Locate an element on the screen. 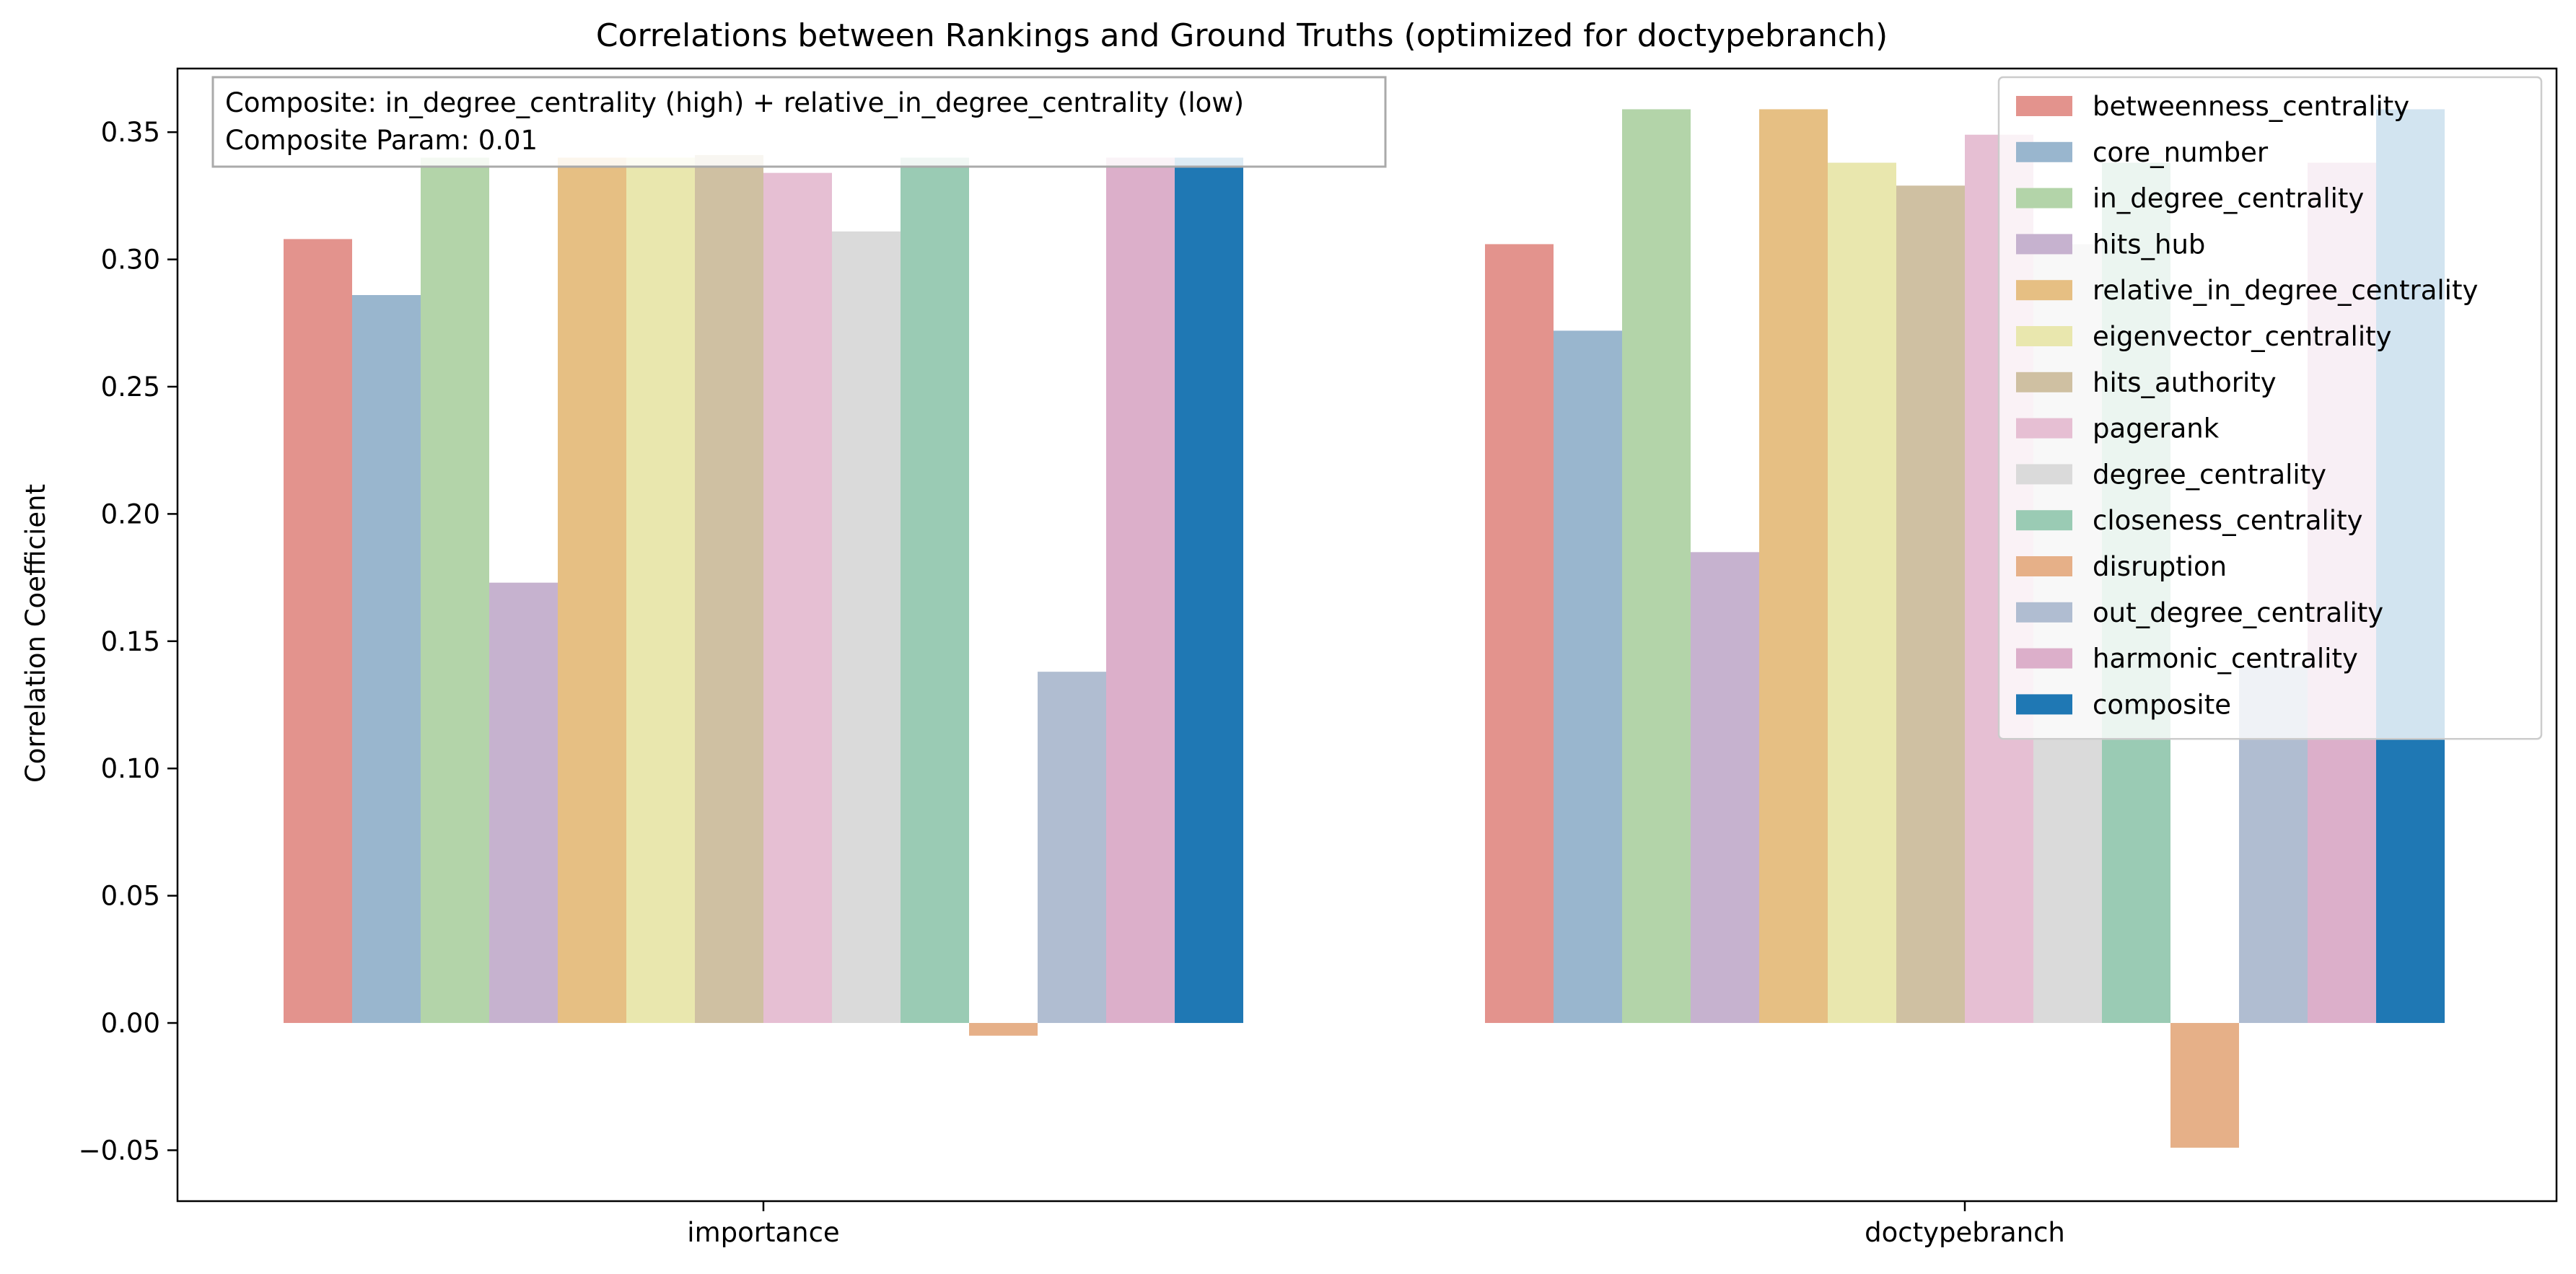 The height and width of the screenshot is (1274, 2576). bar-disruption-doctypebranch is located at coordinates (2204, 1086).